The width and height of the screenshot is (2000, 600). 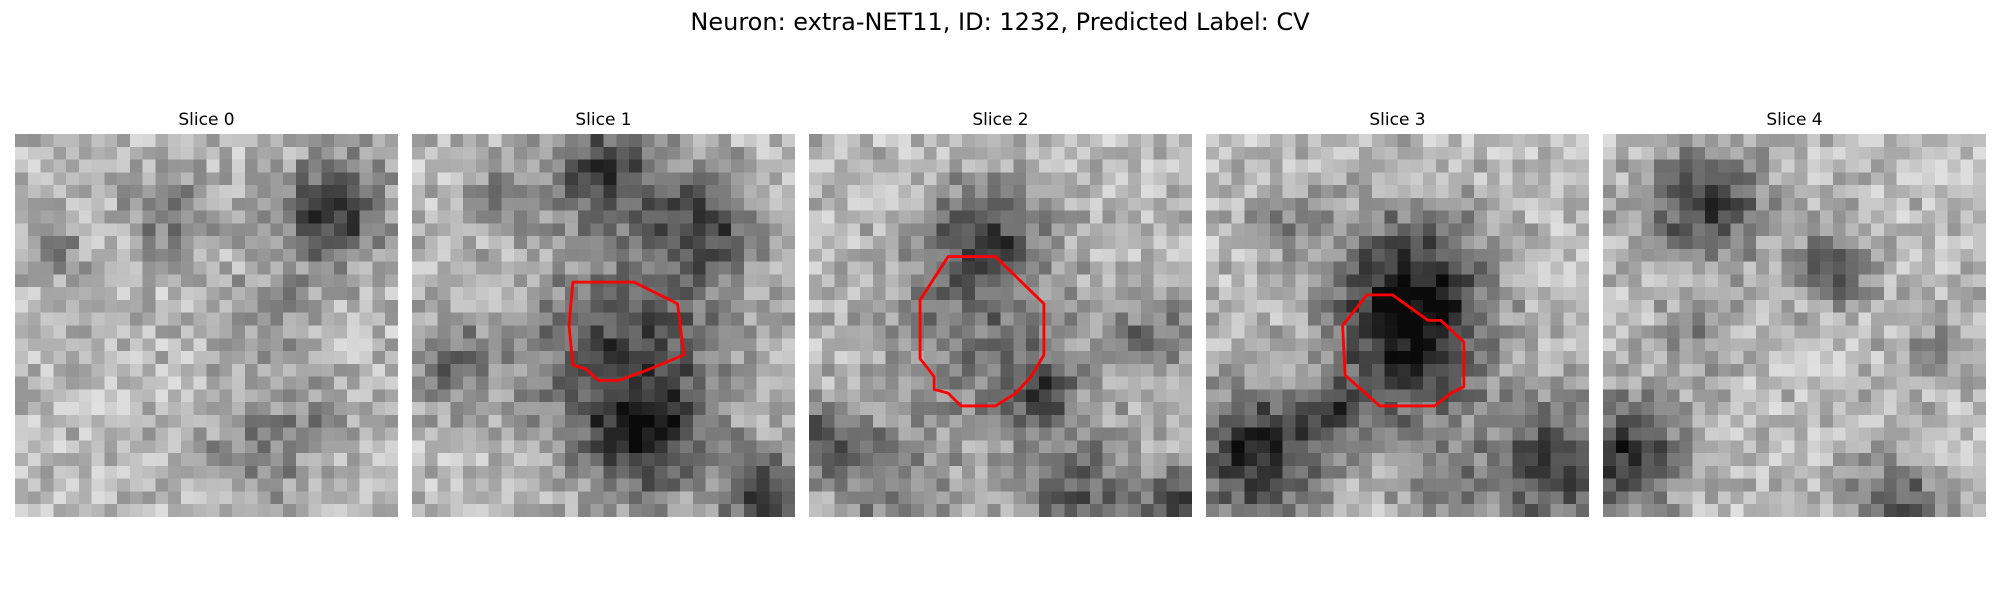 What do you see at coordinates (1397, 120) in the screenshot?
I see `slice-title-3: Slice 3` at bounding box center [1397, 120].